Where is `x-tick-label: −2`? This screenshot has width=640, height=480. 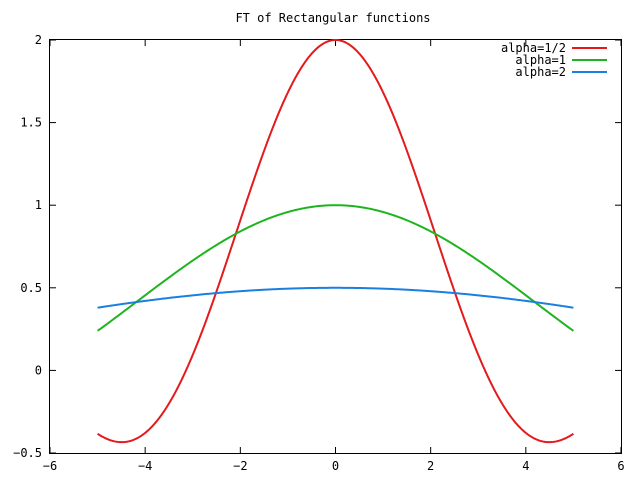
x-tick-label: −2 is located at coordinates (240, 466).